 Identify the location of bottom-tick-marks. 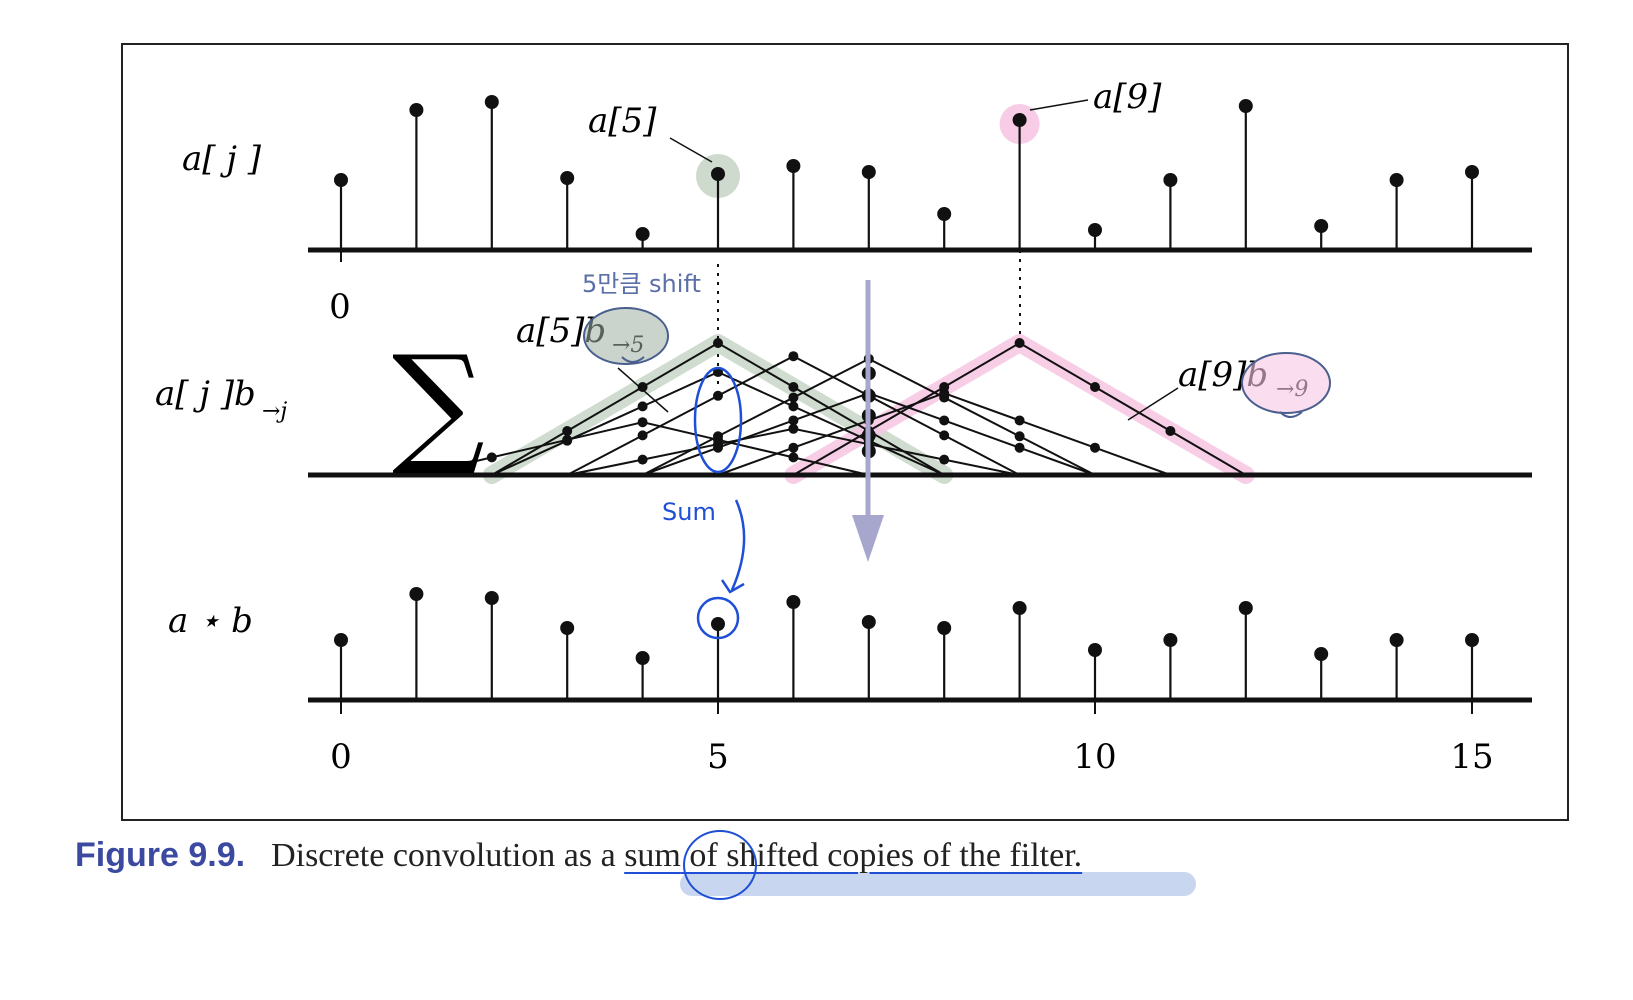
(906, 707).